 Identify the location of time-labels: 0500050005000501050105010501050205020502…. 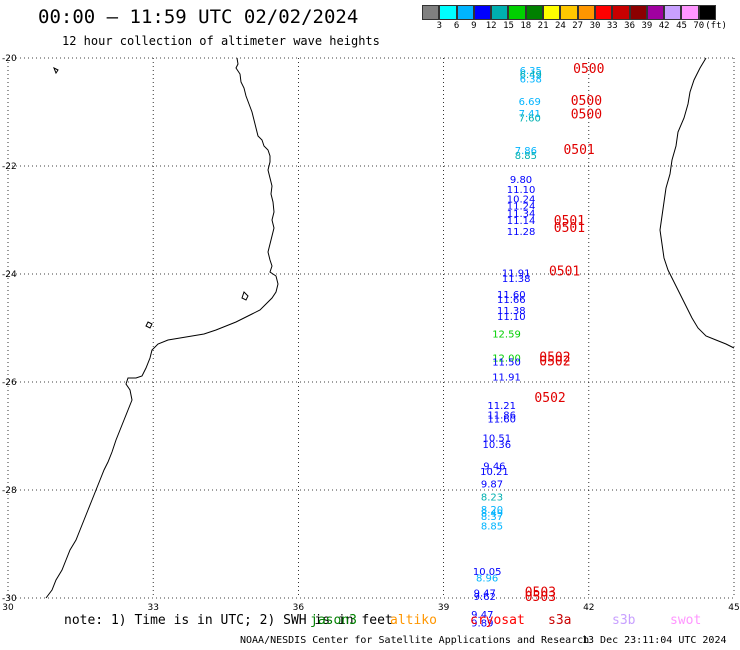
(565, 333).